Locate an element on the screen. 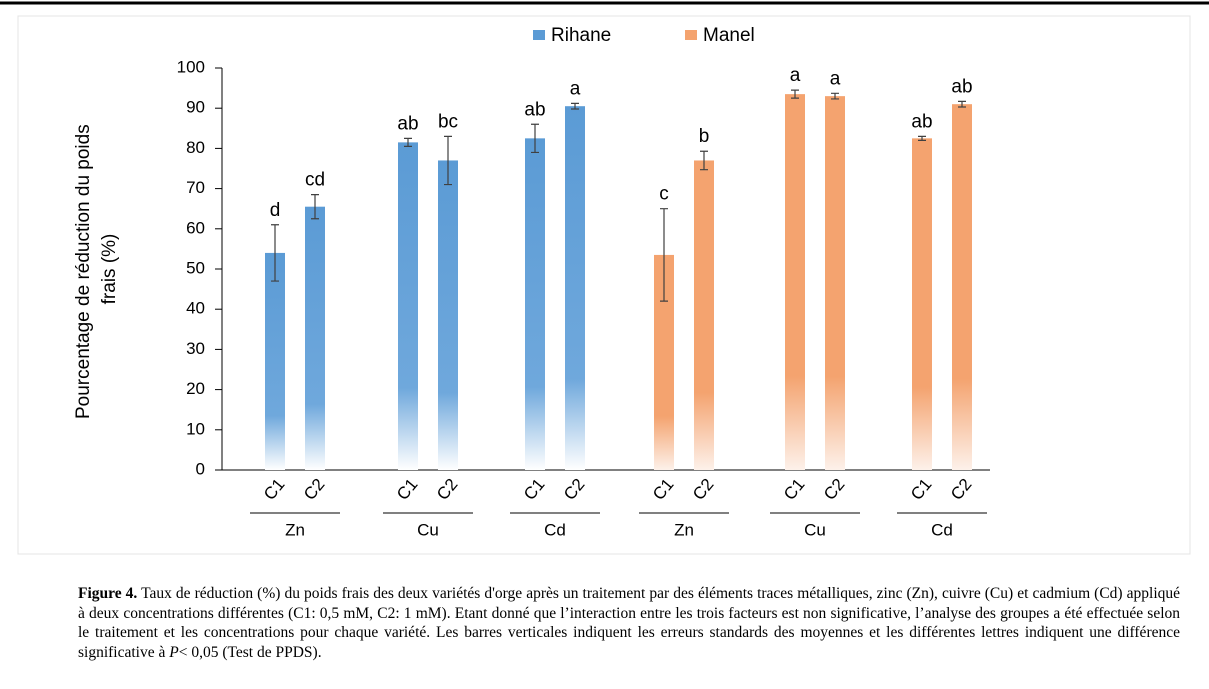 The height and width of the screenshot is (689, 1209). y-tick-label: 30 is located at coordinates (195, 348).